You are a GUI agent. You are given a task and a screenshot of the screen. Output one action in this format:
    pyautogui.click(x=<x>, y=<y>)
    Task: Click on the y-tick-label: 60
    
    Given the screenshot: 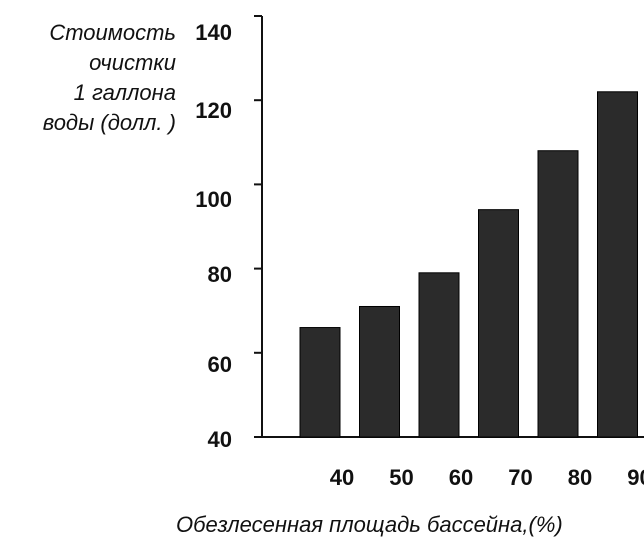 What is the action you would take?
    pyautogui.click(x=220, y=364)
    